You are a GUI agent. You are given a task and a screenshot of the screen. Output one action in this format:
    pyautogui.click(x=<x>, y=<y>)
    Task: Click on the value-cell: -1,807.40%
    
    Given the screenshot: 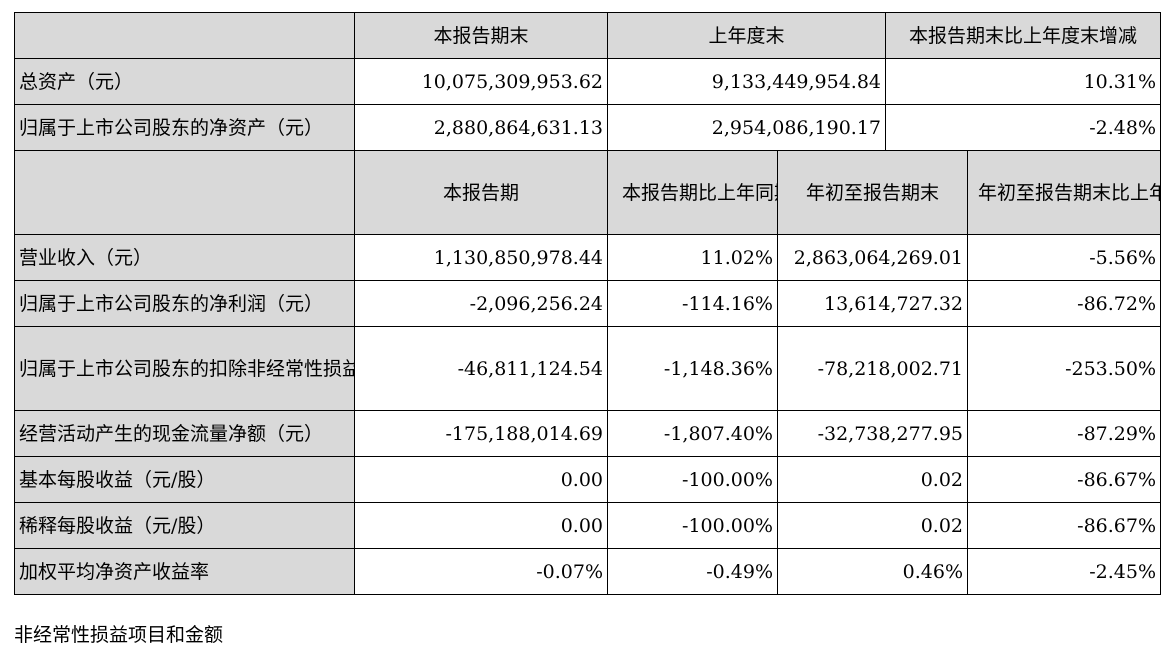 What is the action you would take?
    pyautogui.click(x=692, y=433)
    